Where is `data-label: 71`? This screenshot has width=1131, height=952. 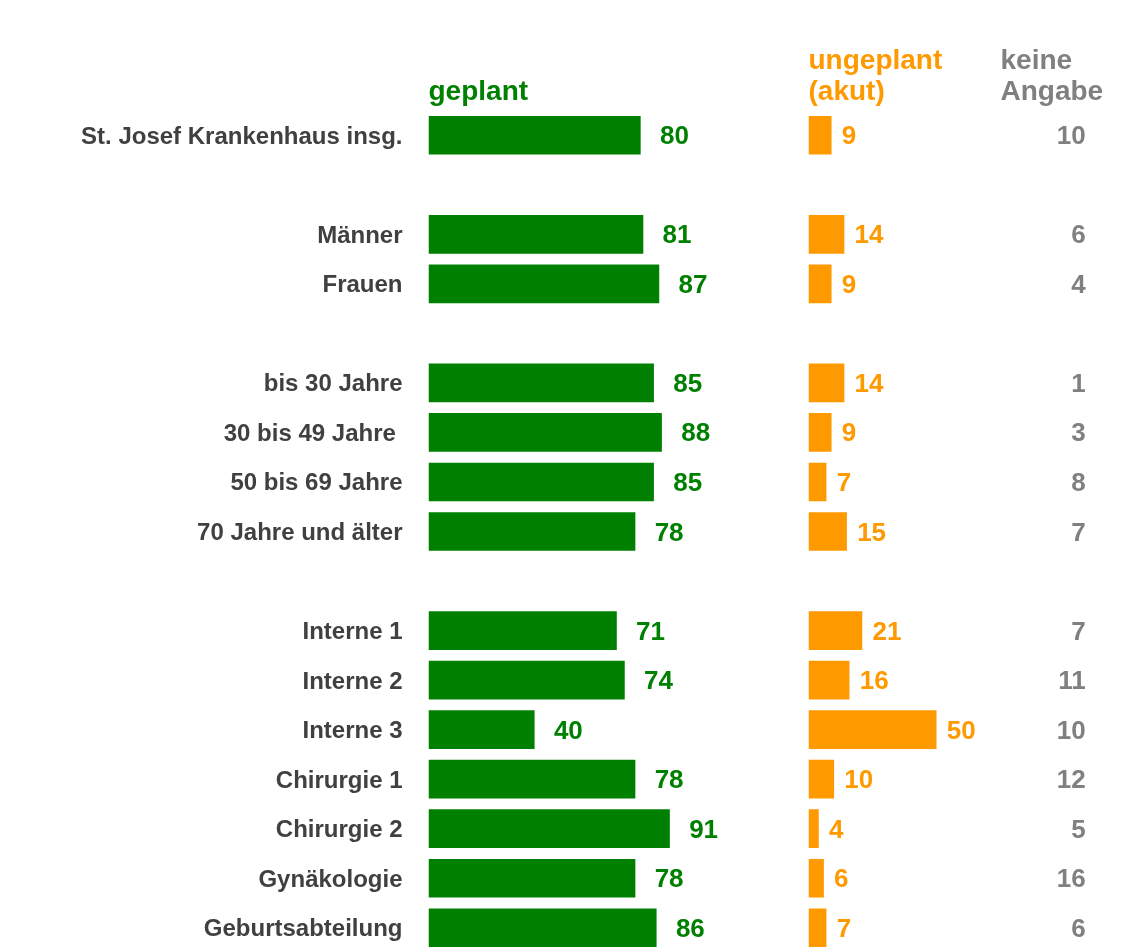 data-label: 71 is located at coordinates (651, 630).